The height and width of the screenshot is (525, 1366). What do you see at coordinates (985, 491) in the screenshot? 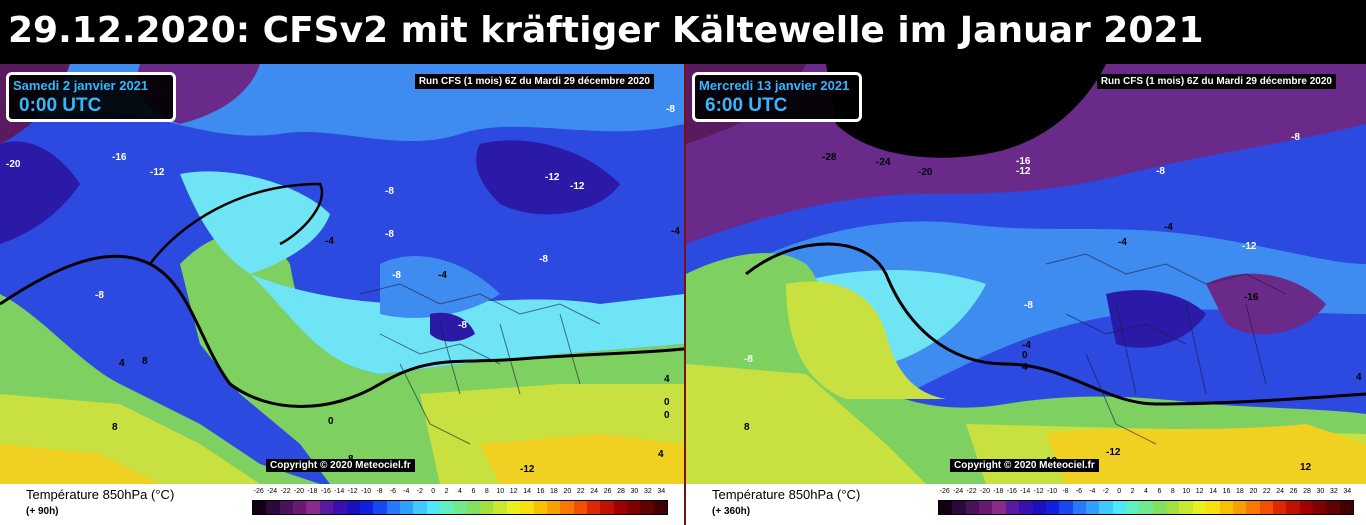
I see `scale-tick-label: -20` at bounding box center [985, 491].